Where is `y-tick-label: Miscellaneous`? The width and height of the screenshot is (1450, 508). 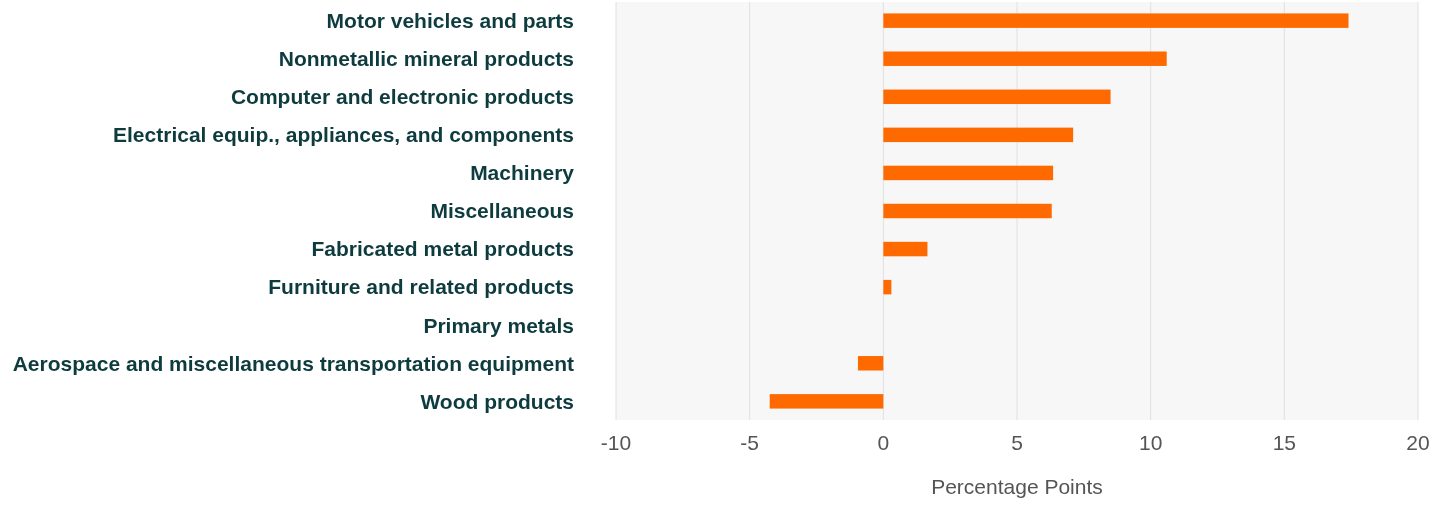
y-tick-label: Miscellaneous is located at coordinates (502, 211).